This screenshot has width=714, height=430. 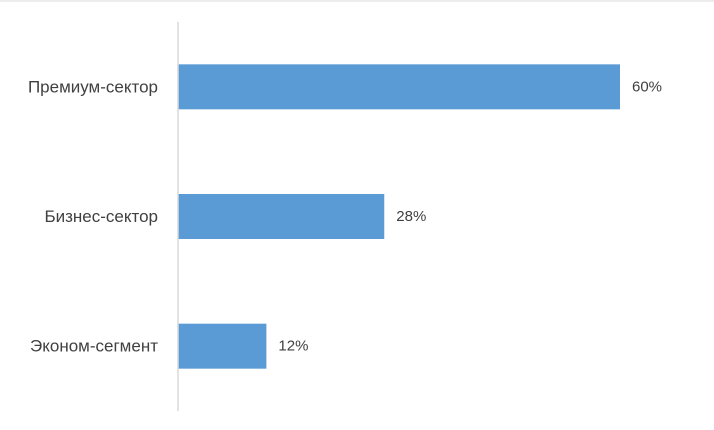 What do you see at coordinates (101, 216) in the screenshot?
I see `category-label-2: Бизнес-сектор` at bounding box center [101, 216].